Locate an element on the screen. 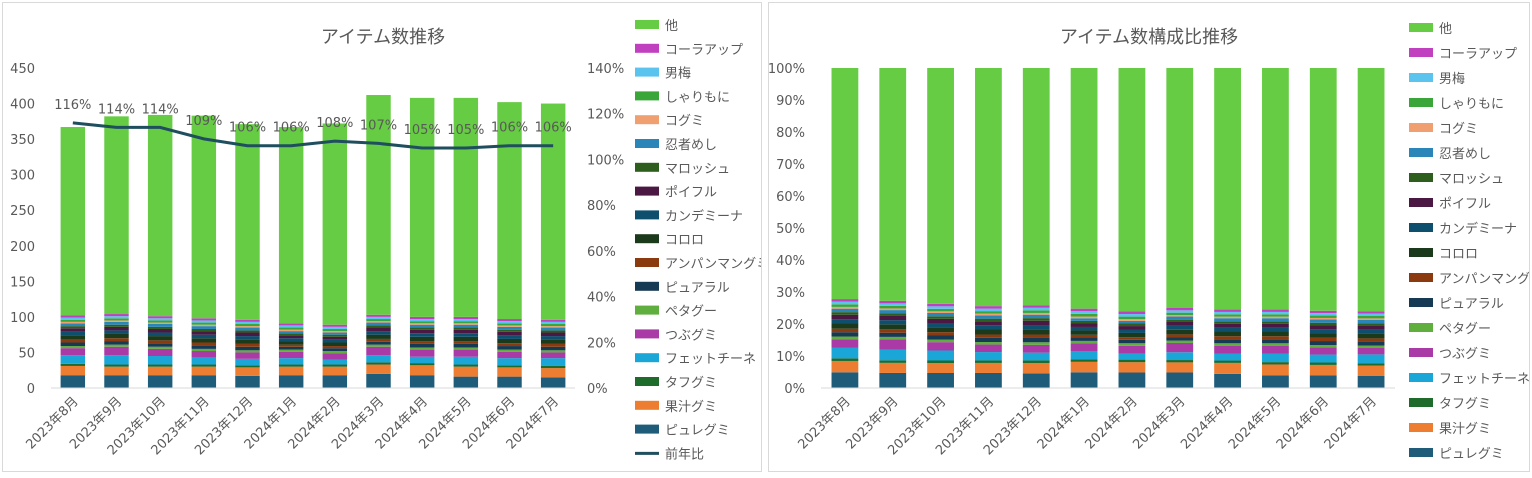  legend-label: コロロ is located at coordinates (1458, 254).